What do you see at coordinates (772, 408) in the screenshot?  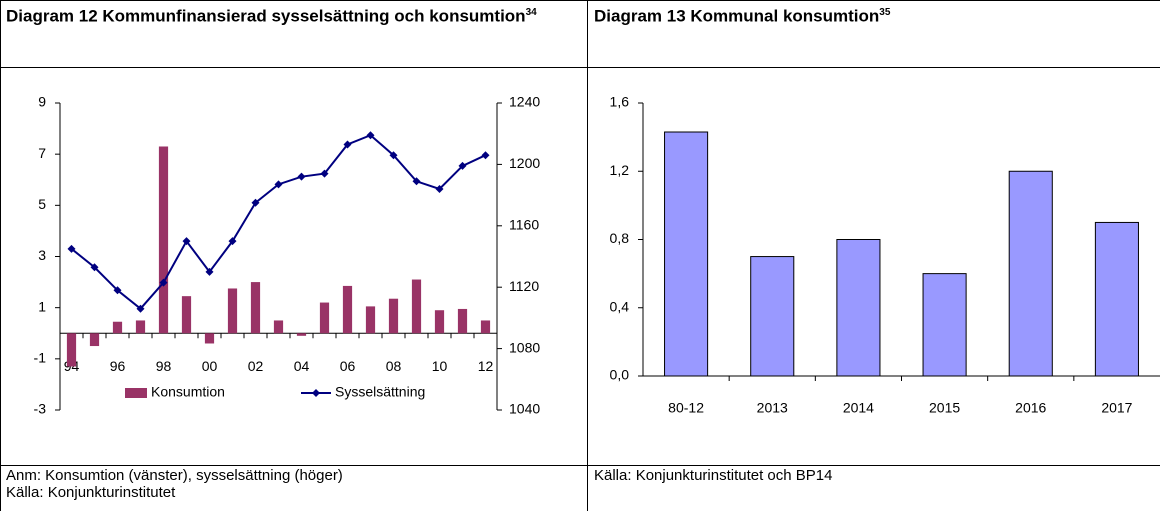 I see `x-tick-label: 2013` at bounding box center [772, 408].